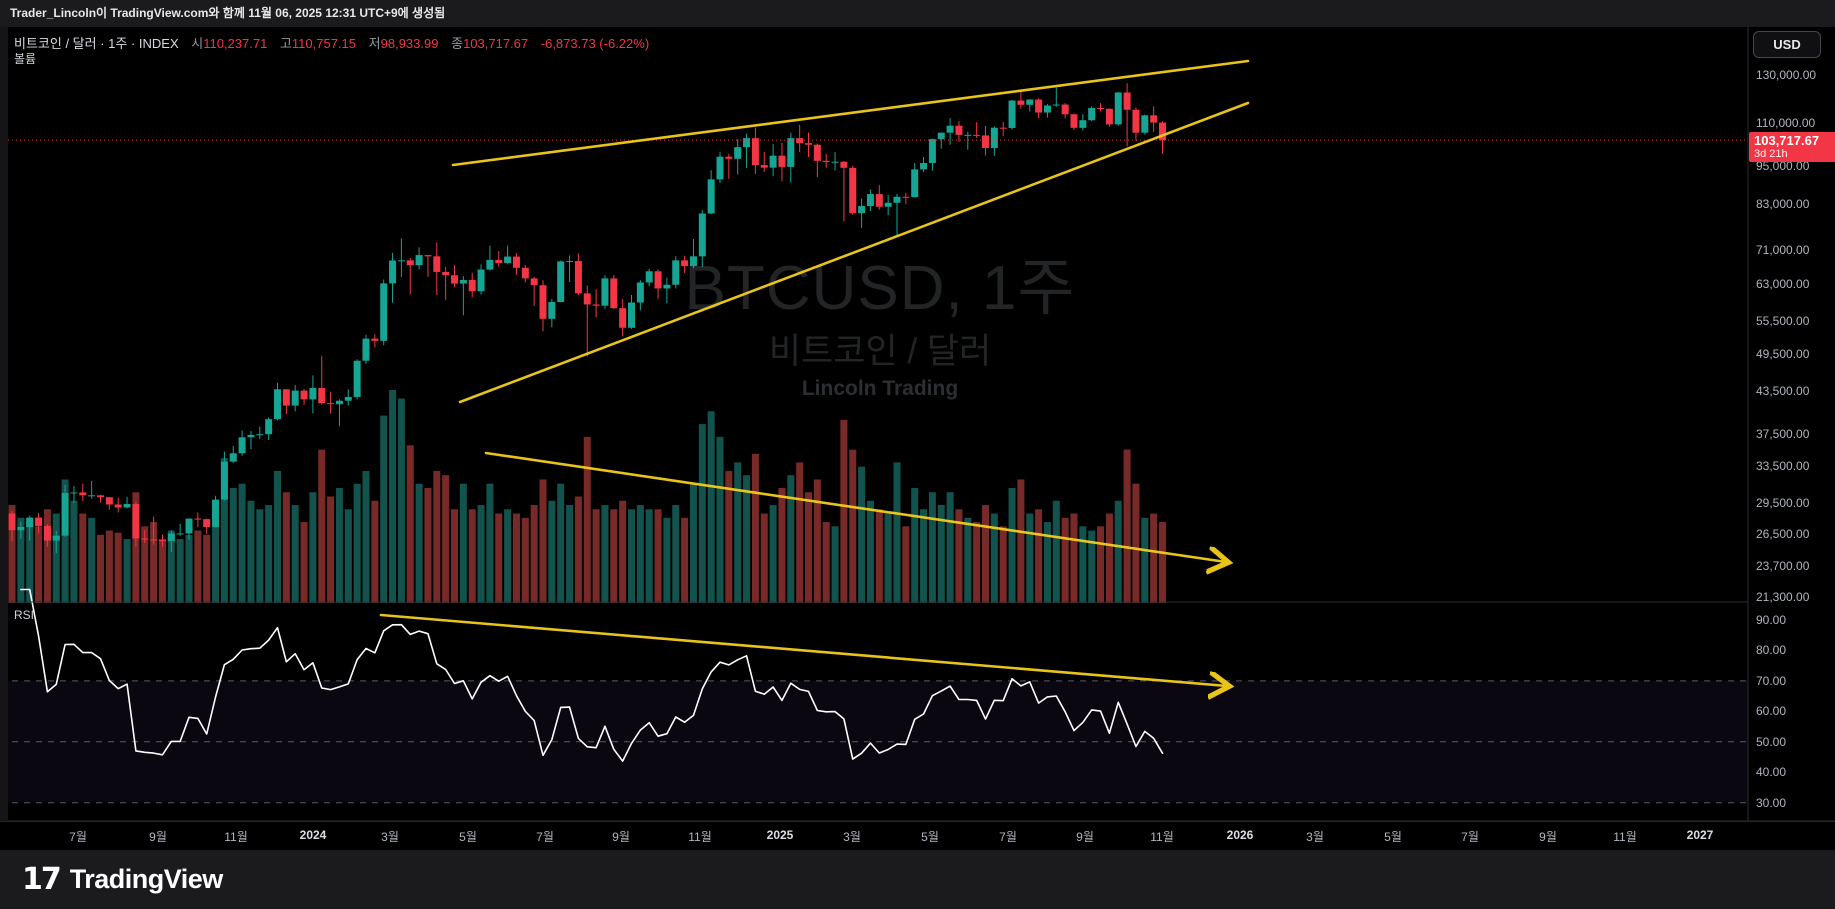  What do you see at coordinates (146, 879) in the screenshot?
I see `tradingview-wordmark: TradingView` at bounding box center [146, 879].